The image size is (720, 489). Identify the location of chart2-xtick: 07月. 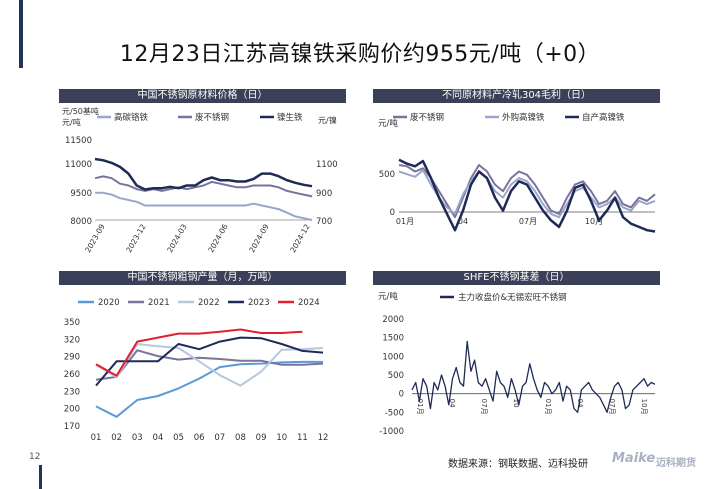
(528, 221).